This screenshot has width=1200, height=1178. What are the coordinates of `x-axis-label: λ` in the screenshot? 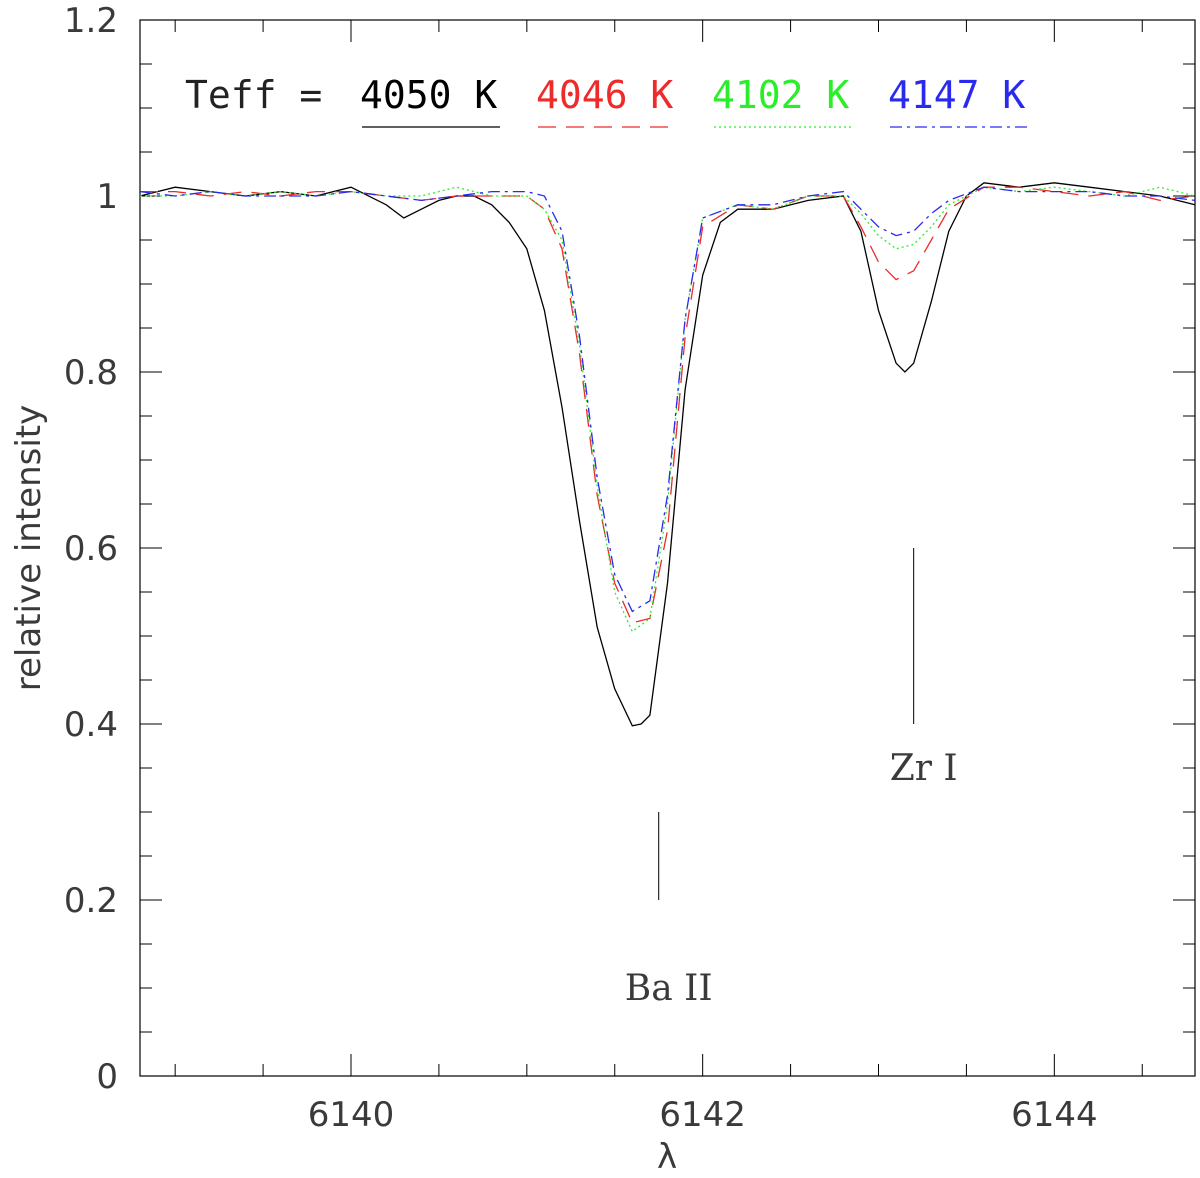 It's located at (667, 1157).